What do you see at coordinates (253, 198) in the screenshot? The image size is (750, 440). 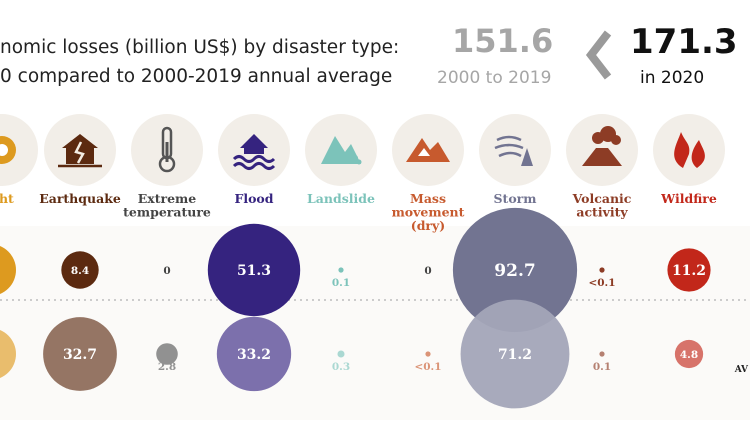 I see `category-label: Flood` at bounding box center [253, 198].